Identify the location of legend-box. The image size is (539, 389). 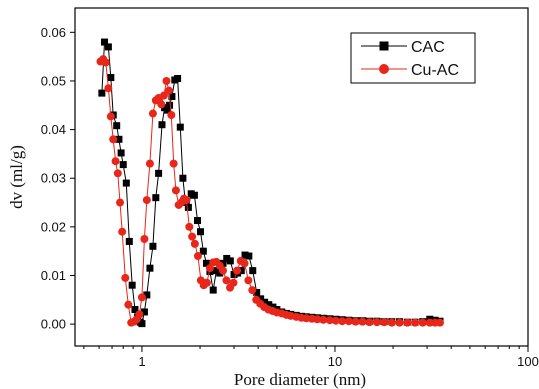
(413, 58).